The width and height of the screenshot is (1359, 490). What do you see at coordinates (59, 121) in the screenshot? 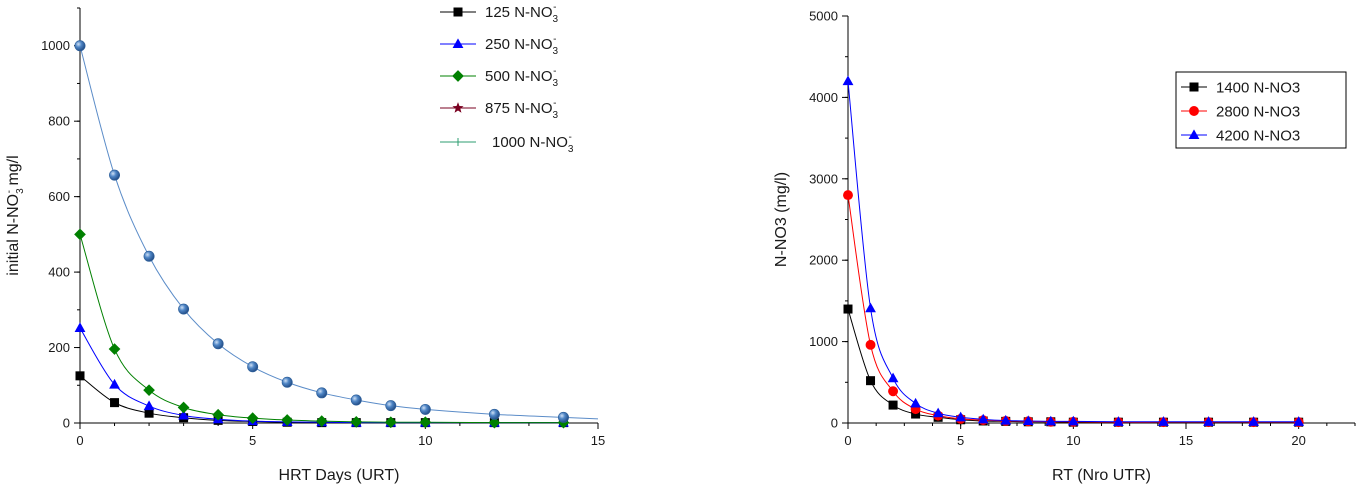
I see `left-y-tick-label: 800` at bounding box center [59, 121].